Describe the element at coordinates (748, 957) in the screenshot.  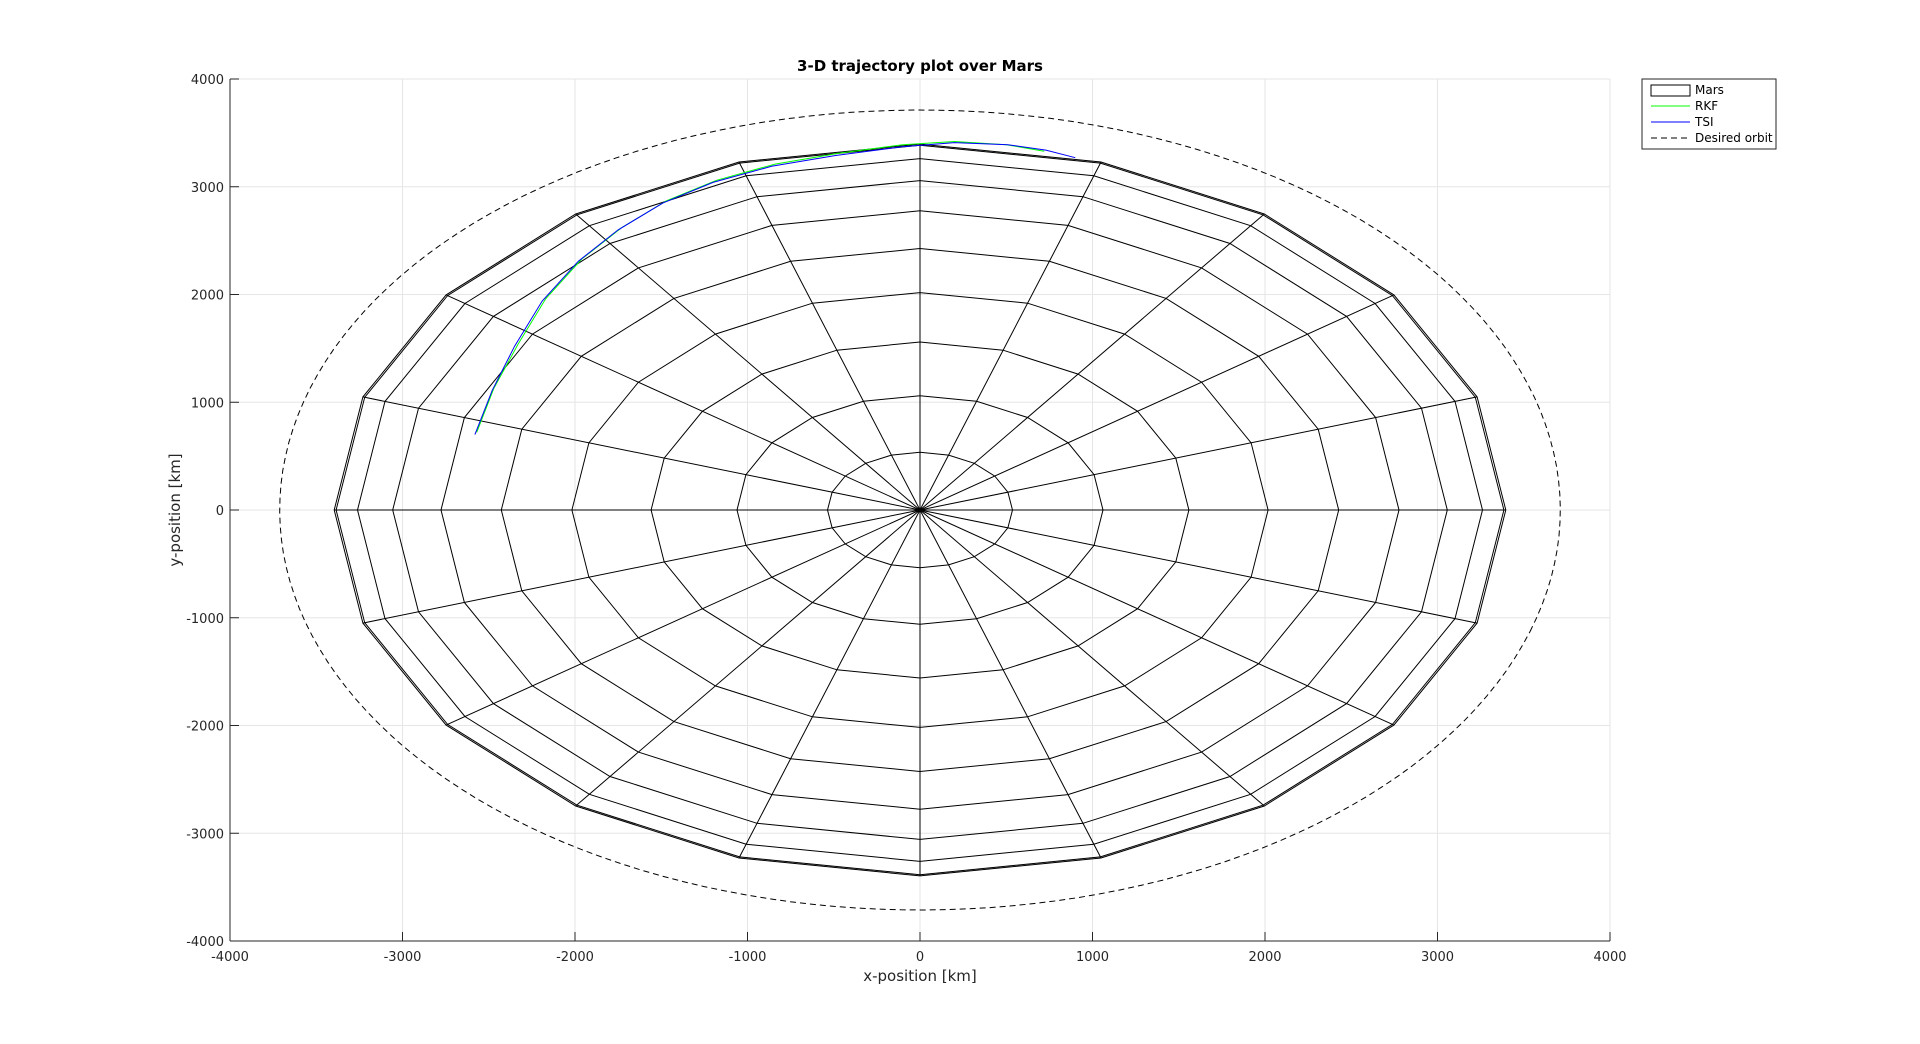
I see `x-tick-label: -1000` at that location.